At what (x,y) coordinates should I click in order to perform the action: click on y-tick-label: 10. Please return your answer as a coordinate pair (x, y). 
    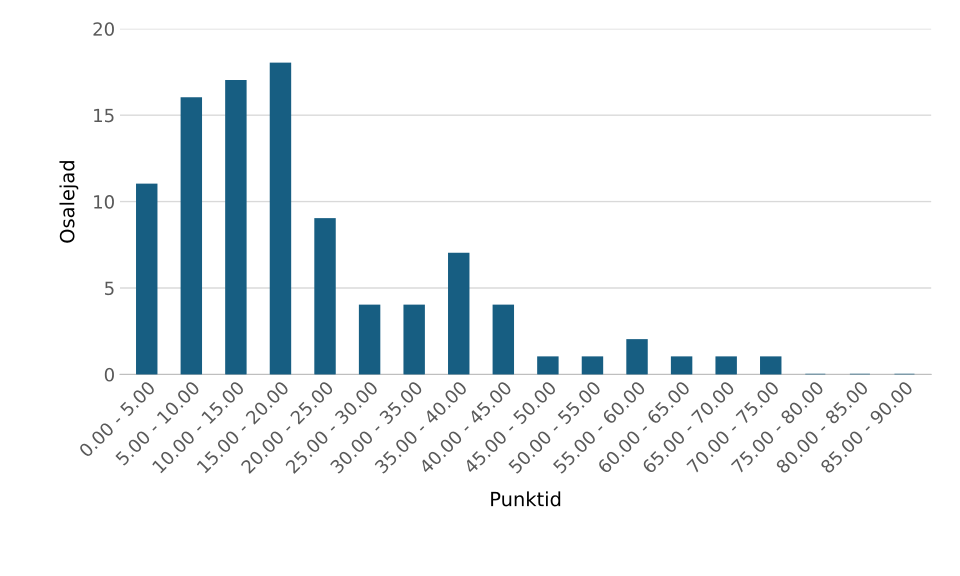
    Looking at the image, I should click on (104, 202).